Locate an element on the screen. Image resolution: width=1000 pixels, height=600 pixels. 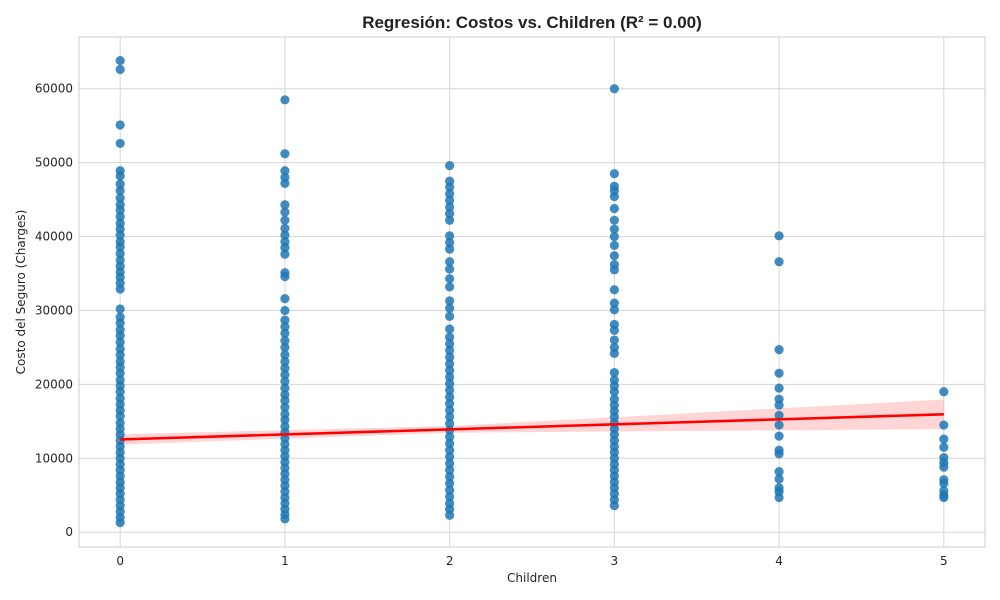
x-tick-label: 3 is located at coordinates (615, 561).